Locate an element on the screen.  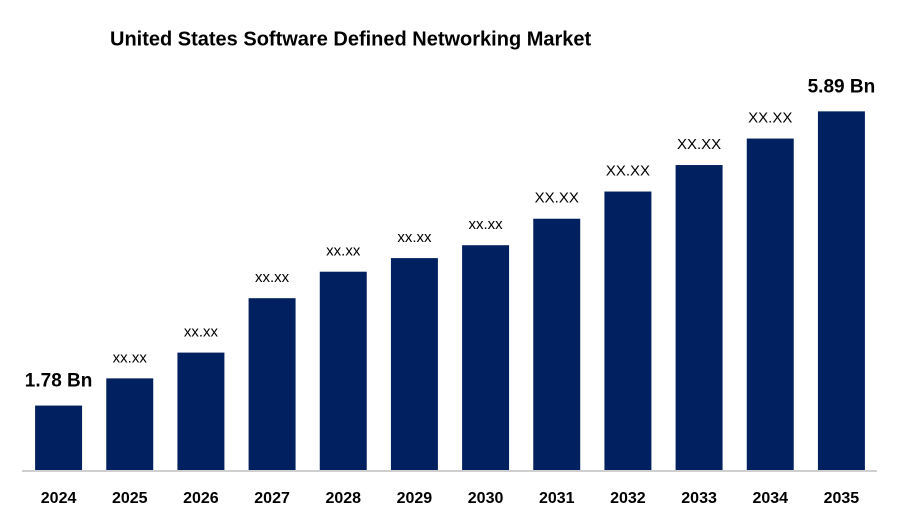
x-tick-label: 2032 is located at coordinates (628, 498).